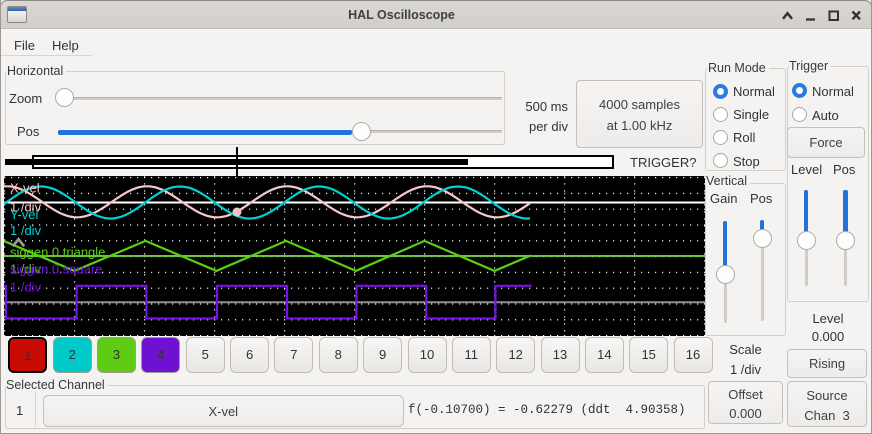 This screenshot has height=434, width=872. Describe the element at coordinates (24, 214) in the screenshot. I see `svg-text: Y-vel` at that location.